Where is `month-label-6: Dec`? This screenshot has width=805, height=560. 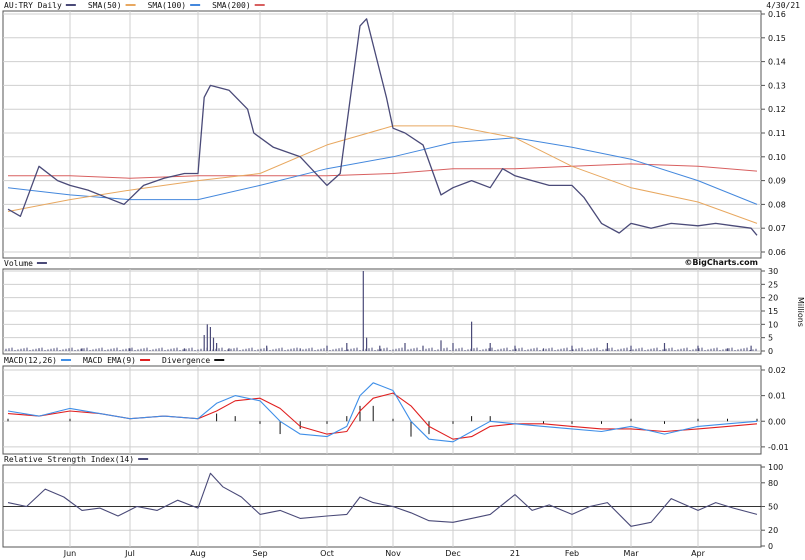
month-label-6: Dec is located at coordinates (452, 553).